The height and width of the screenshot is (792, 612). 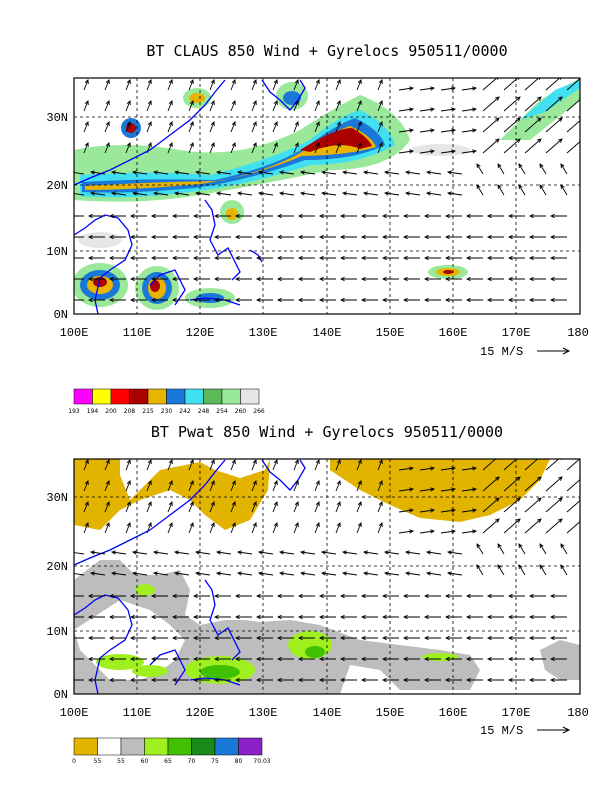 What do you see at coordinates (327, 713) in the screenshot?
I see `bottom-x-tick: 140E` at bounding box center [327, 713].